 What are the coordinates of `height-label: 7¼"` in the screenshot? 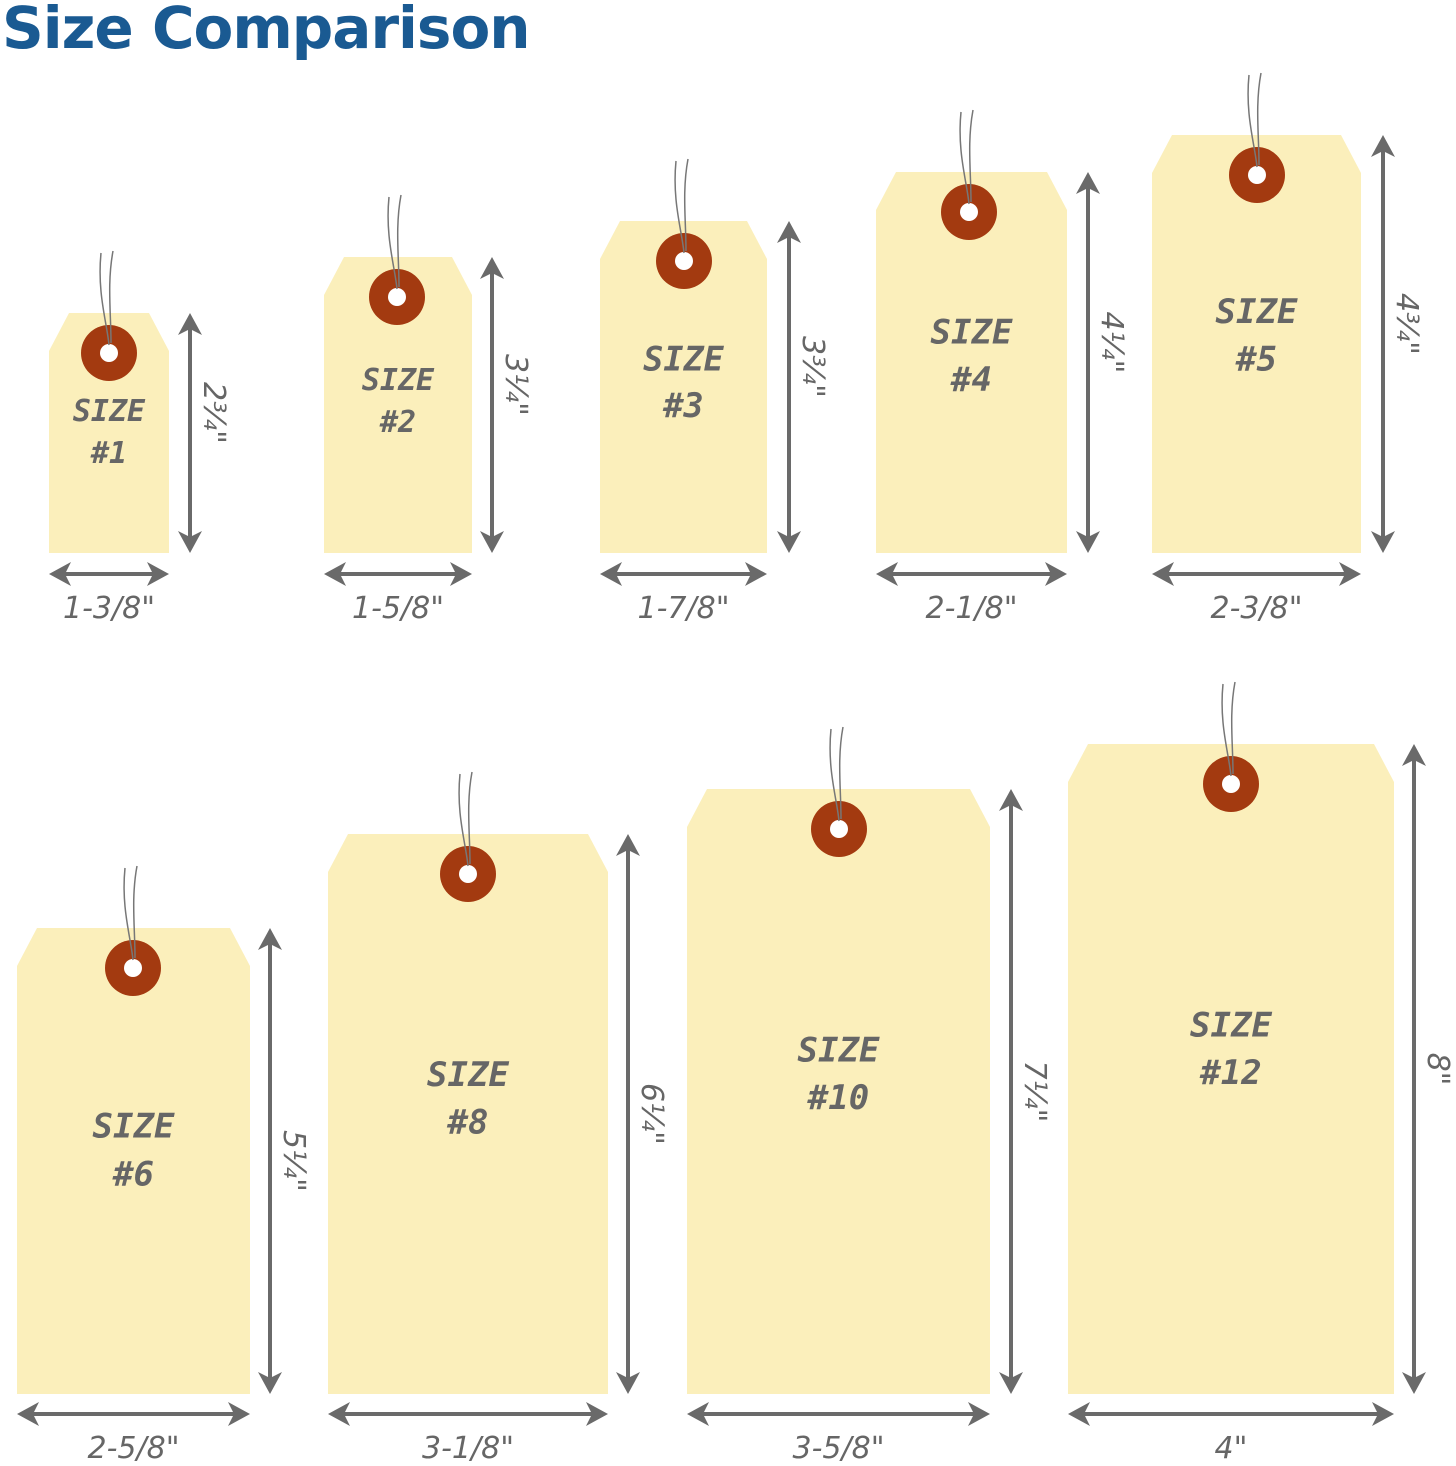 It's located at (1034, 1092).